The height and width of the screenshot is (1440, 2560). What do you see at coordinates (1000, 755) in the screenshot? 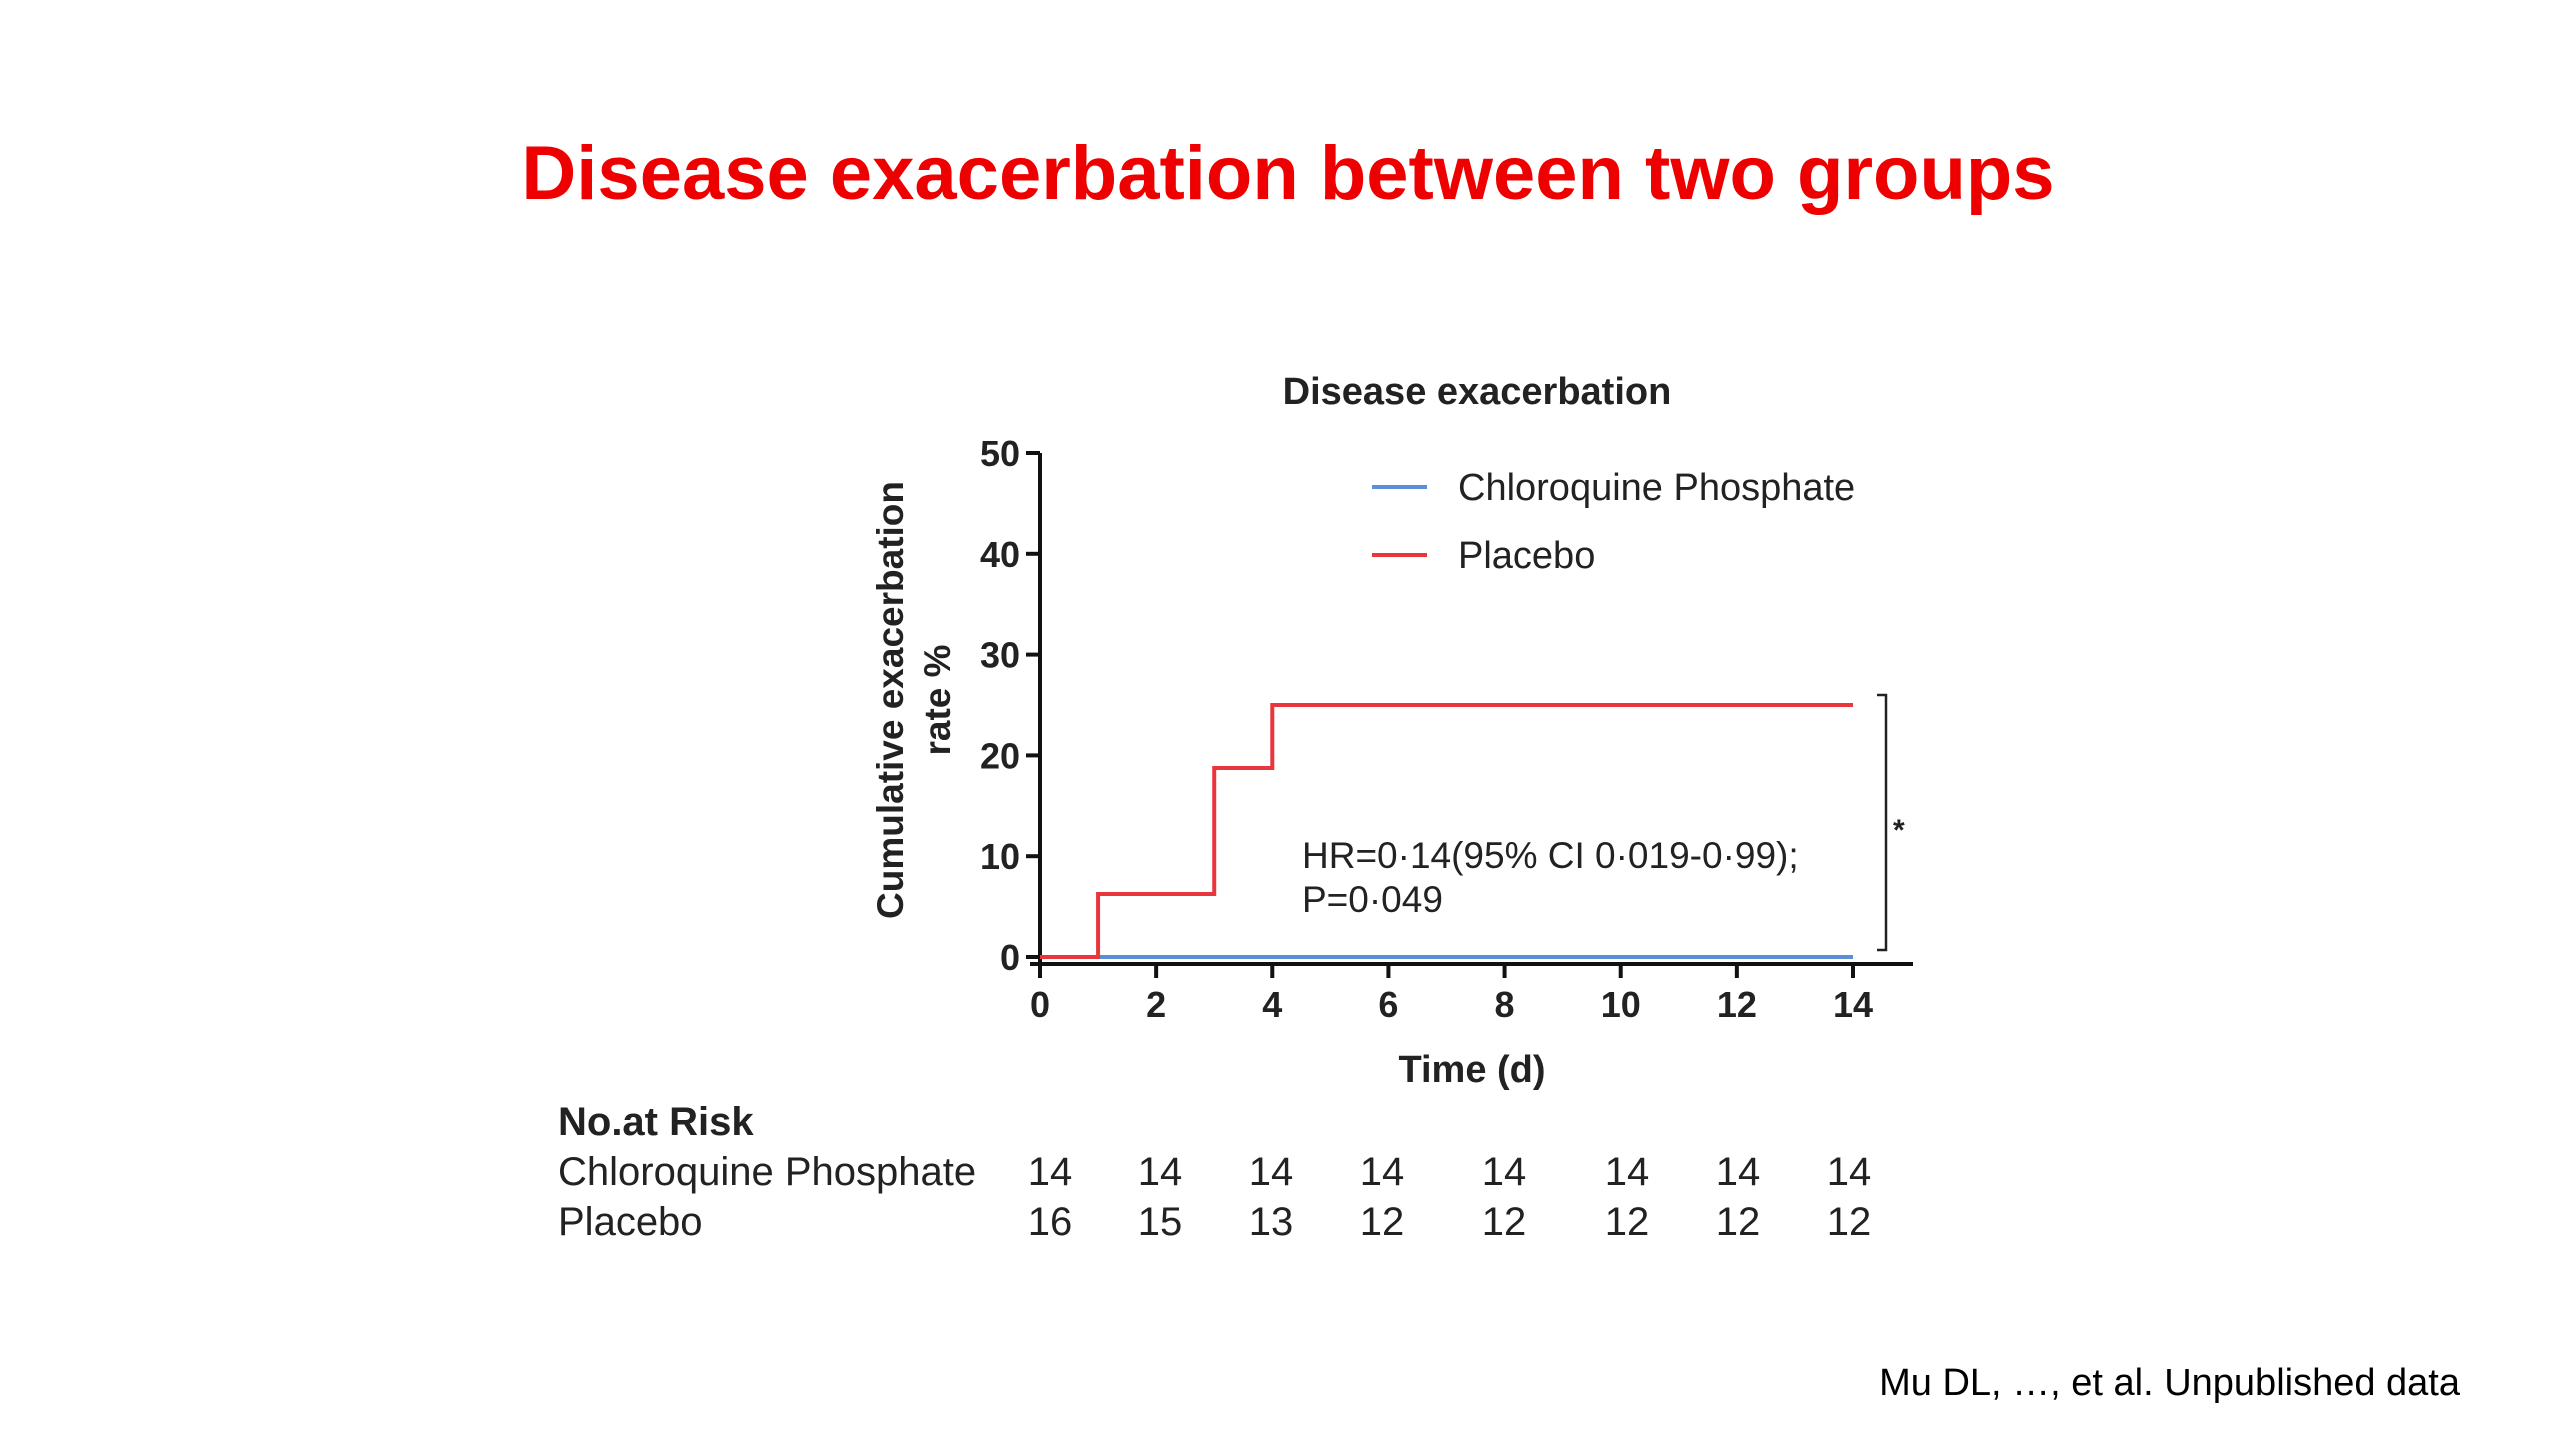
I see `y-tick-label: 20` at bounding box center [1000, 755].